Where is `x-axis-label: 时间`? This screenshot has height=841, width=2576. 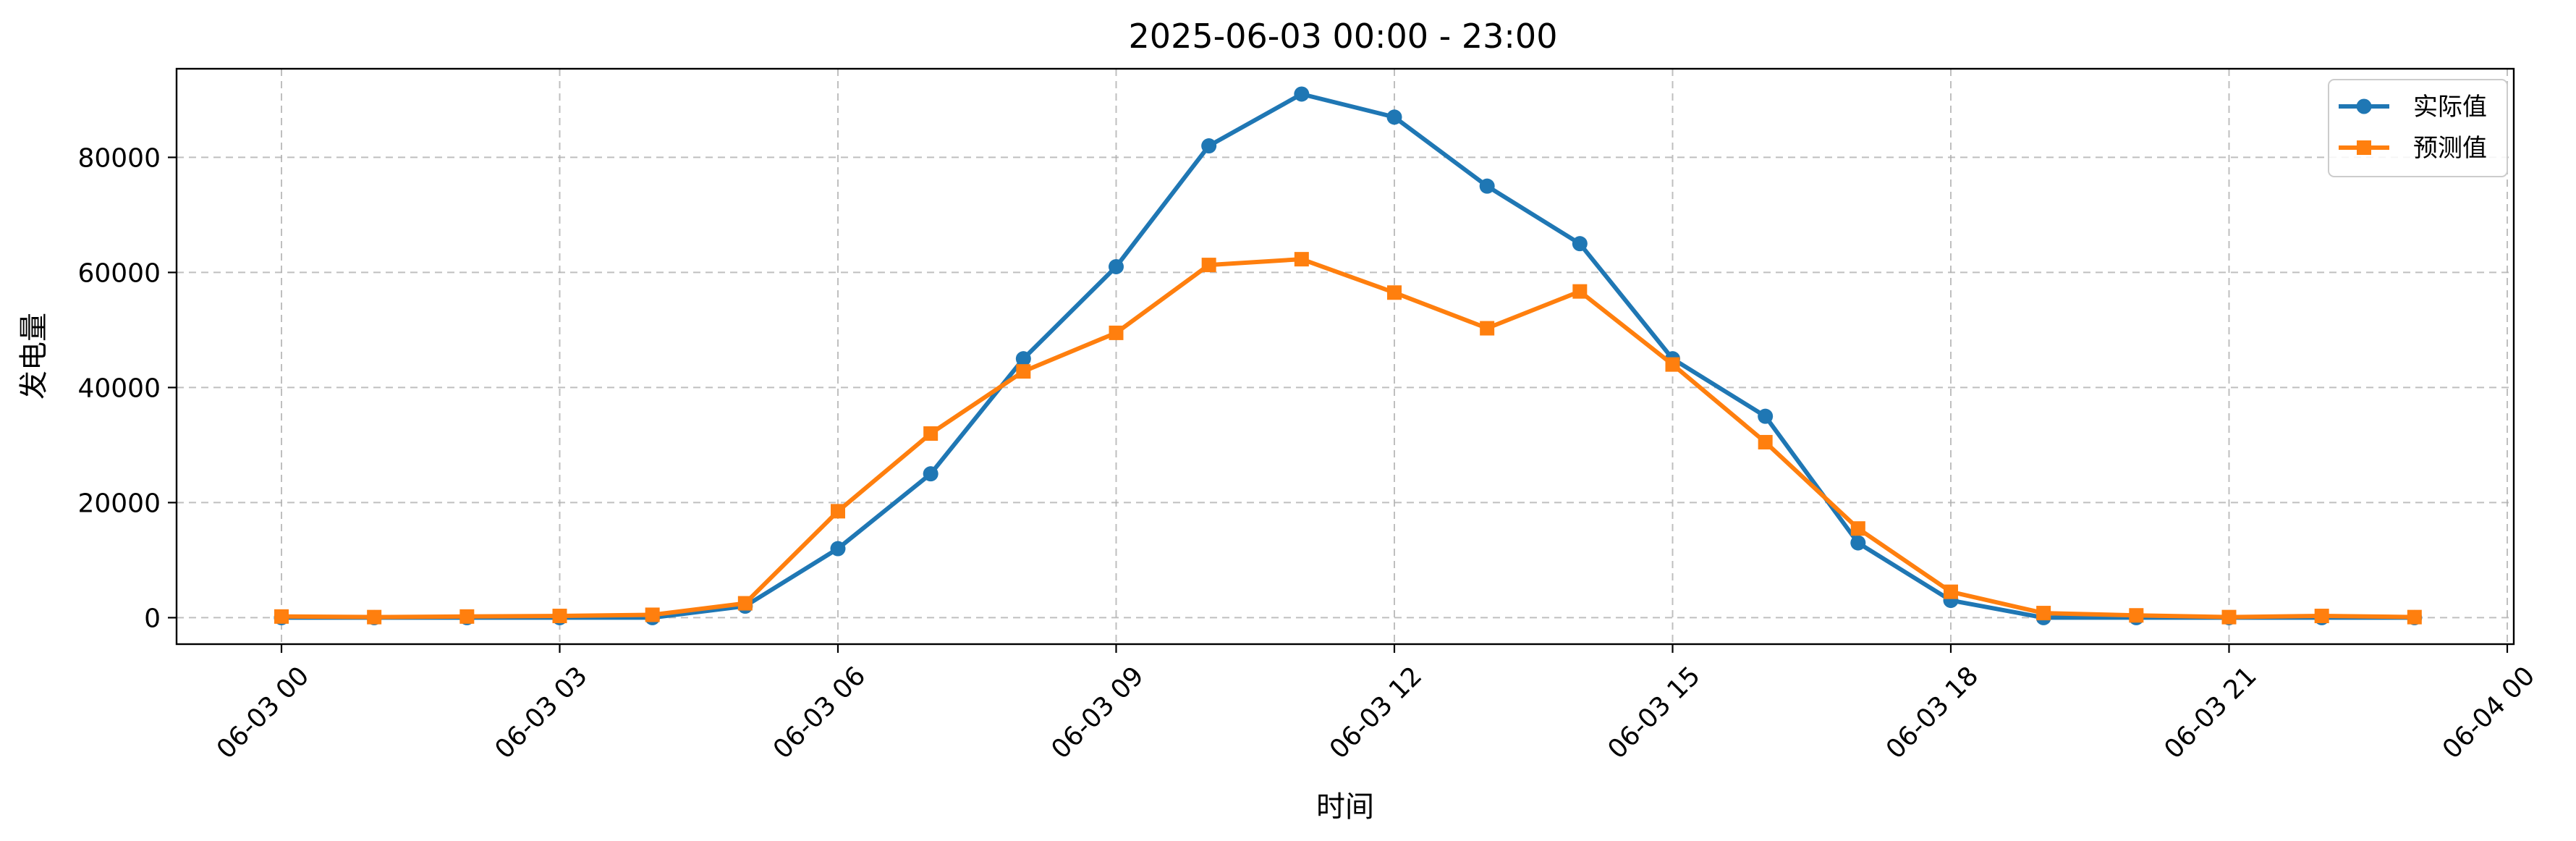
x-axis-label: 时间 is located at coordinates (1345, 807).